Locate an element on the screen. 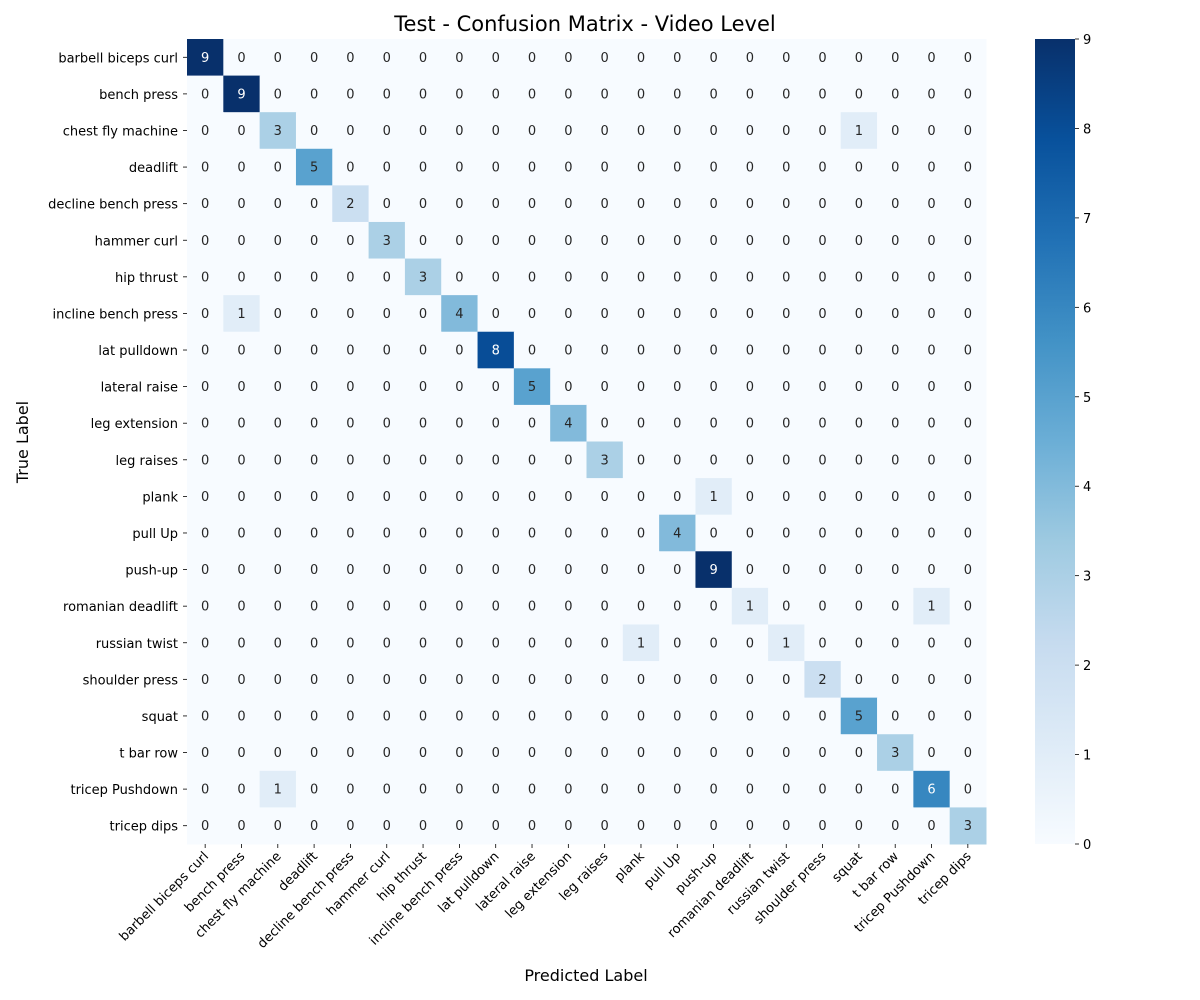 This screenshot has height=1000, width=1200. cell-value-label: 9 is located at coordinates (713, 570).